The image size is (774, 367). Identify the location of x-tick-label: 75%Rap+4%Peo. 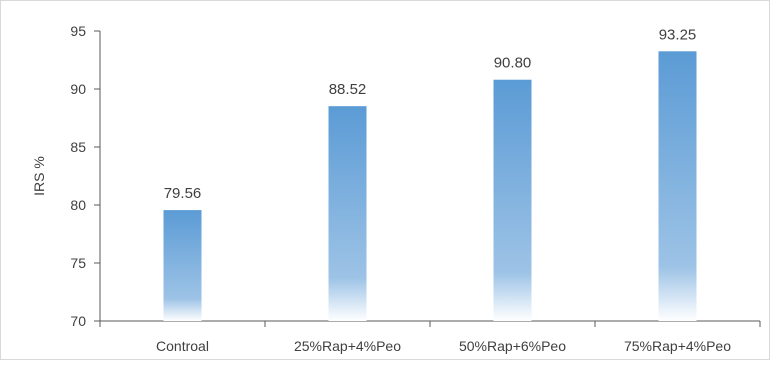
(677, 346).